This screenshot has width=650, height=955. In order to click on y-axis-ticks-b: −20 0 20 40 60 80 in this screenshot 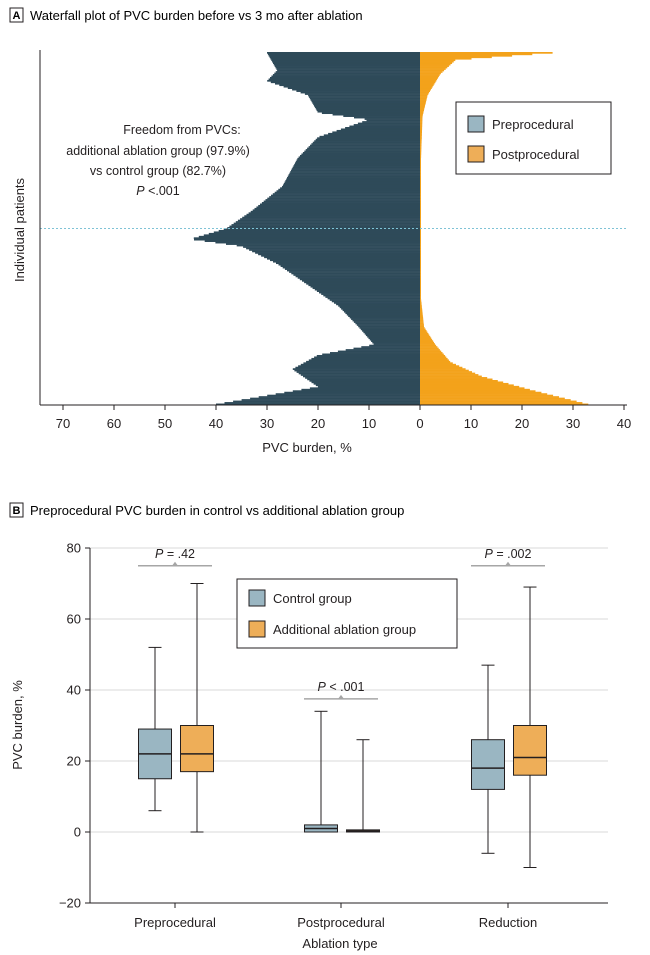, I will do `click(74, 726)`.